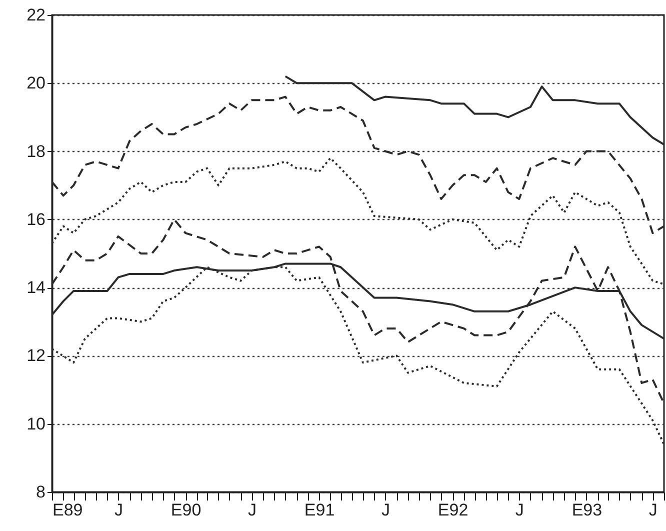 Image resolution: width=666 pixels, height=531 pixels. Describe the element at coordinates (36, 356) in the screenshot. I see `y-tick-label: 12` at that location.